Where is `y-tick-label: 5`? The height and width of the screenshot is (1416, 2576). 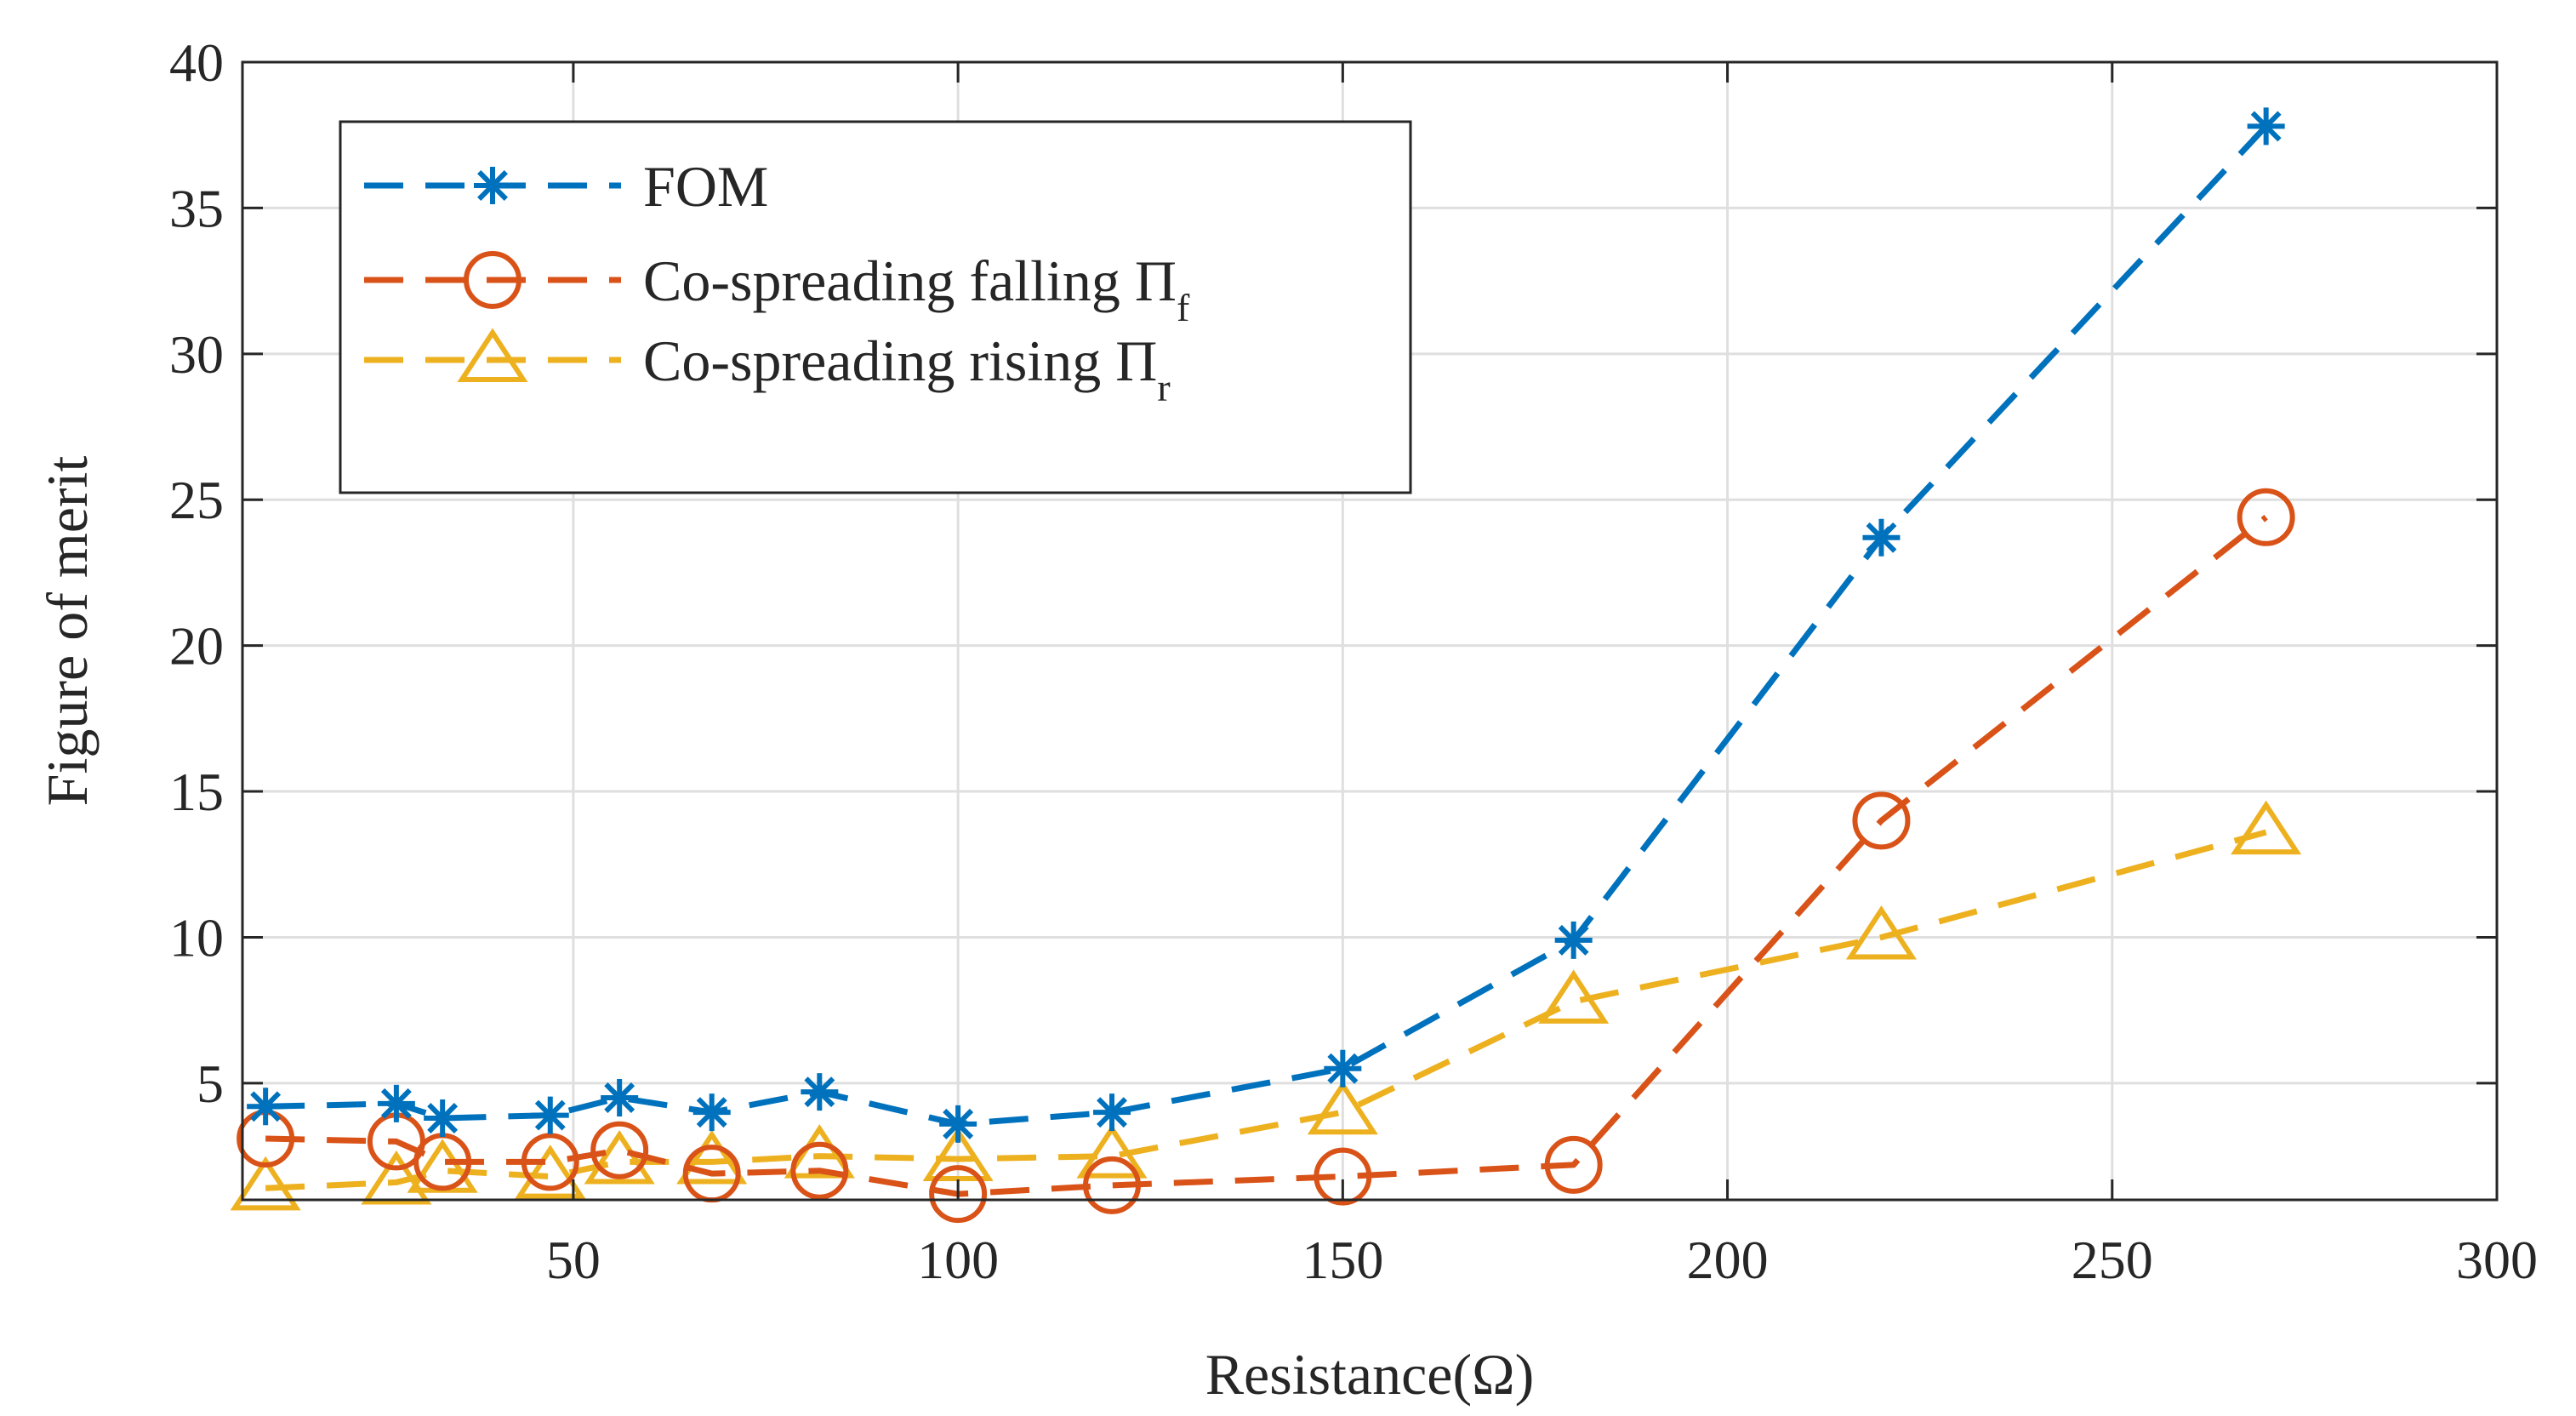 y-tick-label: 5 is located at coordinates (211, 1083).